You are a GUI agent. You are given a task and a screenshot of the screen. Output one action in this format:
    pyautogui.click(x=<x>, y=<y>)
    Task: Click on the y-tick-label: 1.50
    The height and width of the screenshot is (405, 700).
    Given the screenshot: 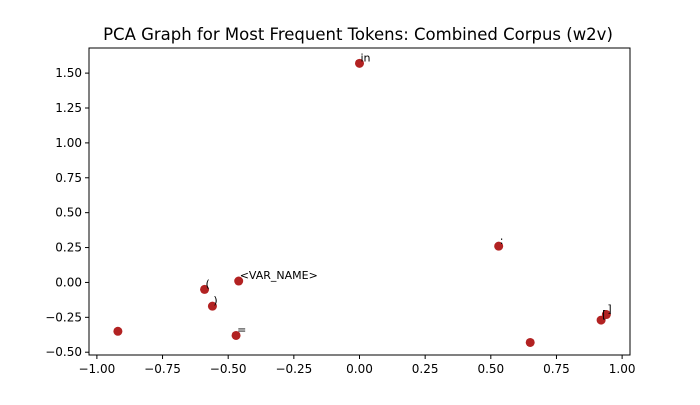 What is the action you would take?
    pyautogui.click(x=68, y=73)
    